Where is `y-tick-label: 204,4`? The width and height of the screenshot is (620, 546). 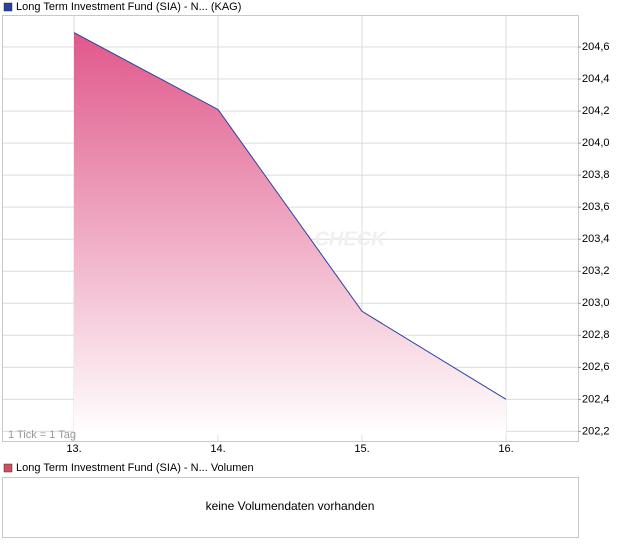
y-tick-label: 204,4 is located at coordinates (596, 79).